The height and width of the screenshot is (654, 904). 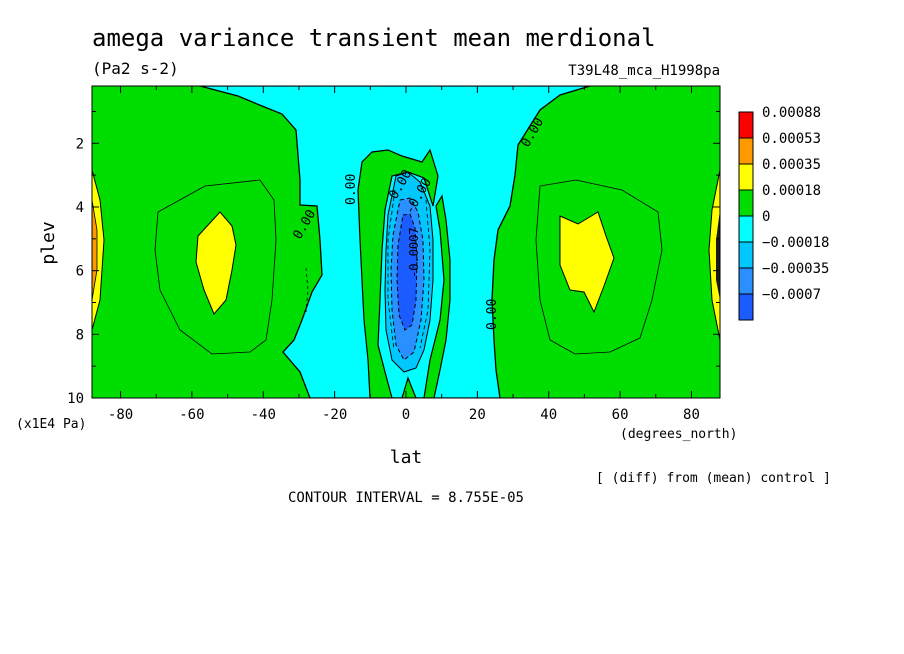 What do you see at coordinates (120, 415) in the screenshot?
I see `x-tick-label: -80` at bounding box center [120, 415].